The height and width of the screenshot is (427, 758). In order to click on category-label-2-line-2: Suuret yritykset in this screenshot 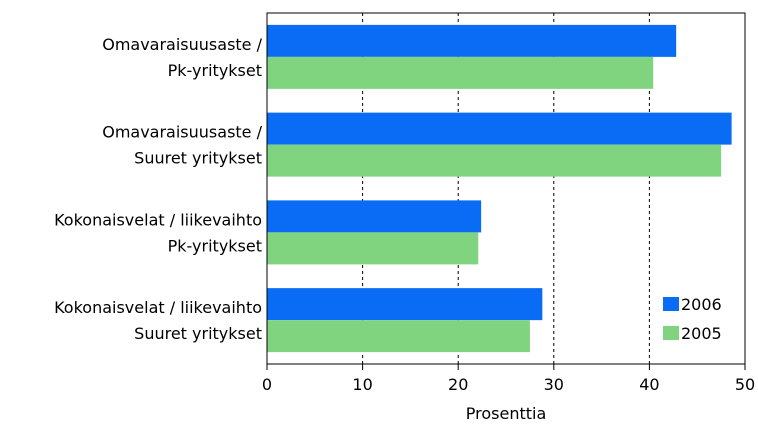, I will do `click(198, 158)`.